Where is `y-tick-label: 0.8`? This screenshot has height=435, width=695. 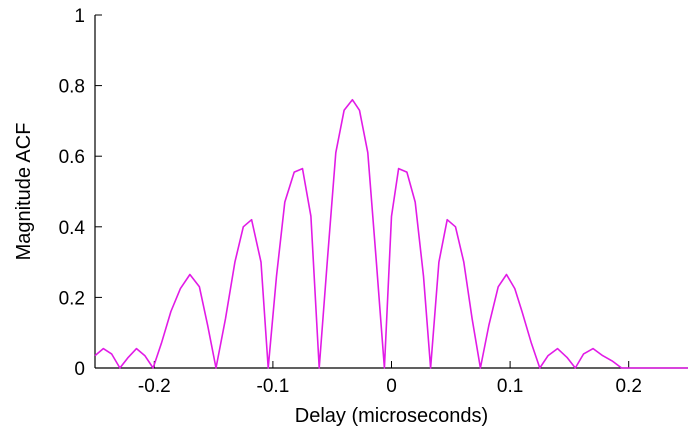 y-tick-label: 0.8 is located at coordinates (72, 87).